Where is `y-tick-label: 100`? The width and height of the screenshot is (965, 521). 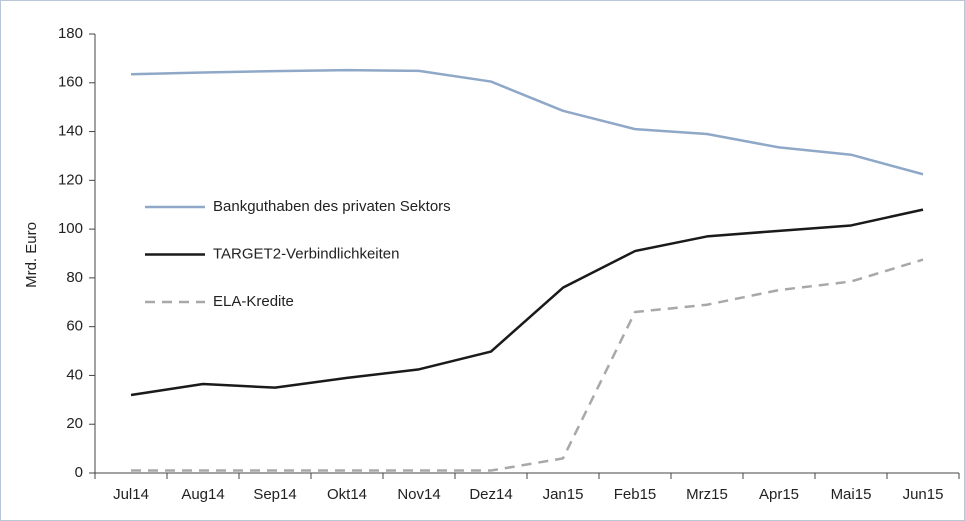
y-tick-label: 100 is located at coordinates (70, 228).